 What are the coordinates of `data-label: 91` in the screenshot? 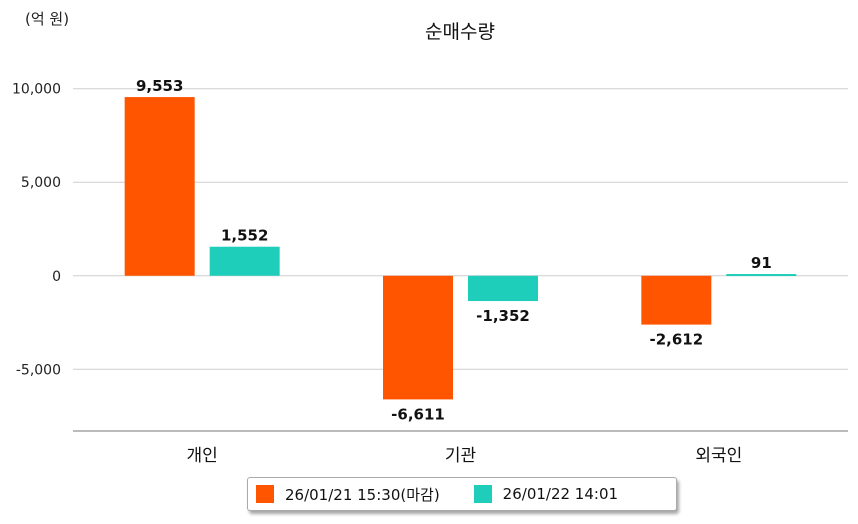 It's located at (761, 263).